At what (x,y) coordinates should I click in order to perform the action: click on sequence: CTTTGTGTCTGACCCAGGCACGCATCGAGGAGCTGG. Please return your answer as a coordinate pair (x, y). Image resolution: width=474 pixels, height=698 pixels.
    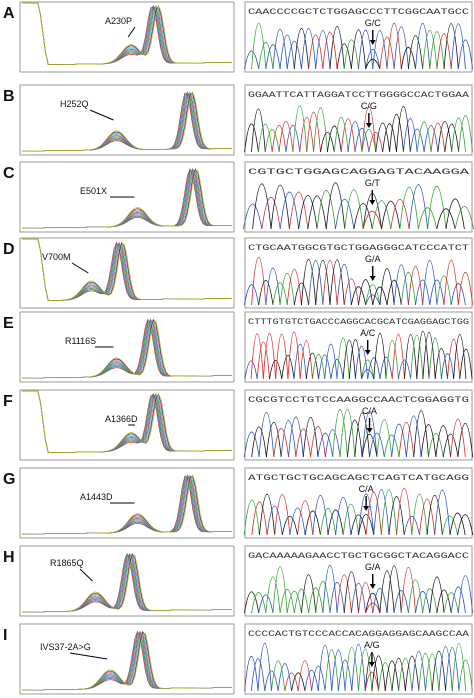
    Looking at the image, I should click on (358, 322).